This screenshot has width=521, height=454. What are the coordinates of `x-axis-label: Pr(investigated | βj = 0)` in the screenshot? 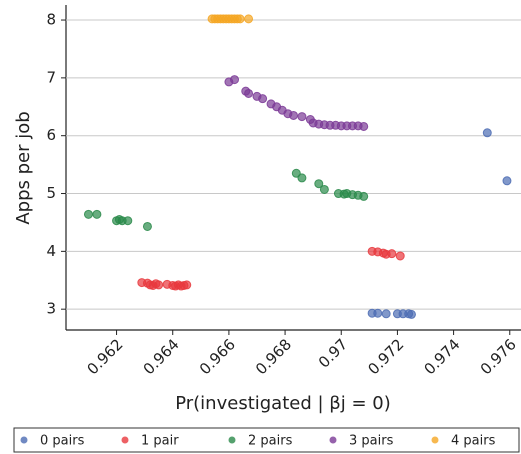 It's located at (283, 403).